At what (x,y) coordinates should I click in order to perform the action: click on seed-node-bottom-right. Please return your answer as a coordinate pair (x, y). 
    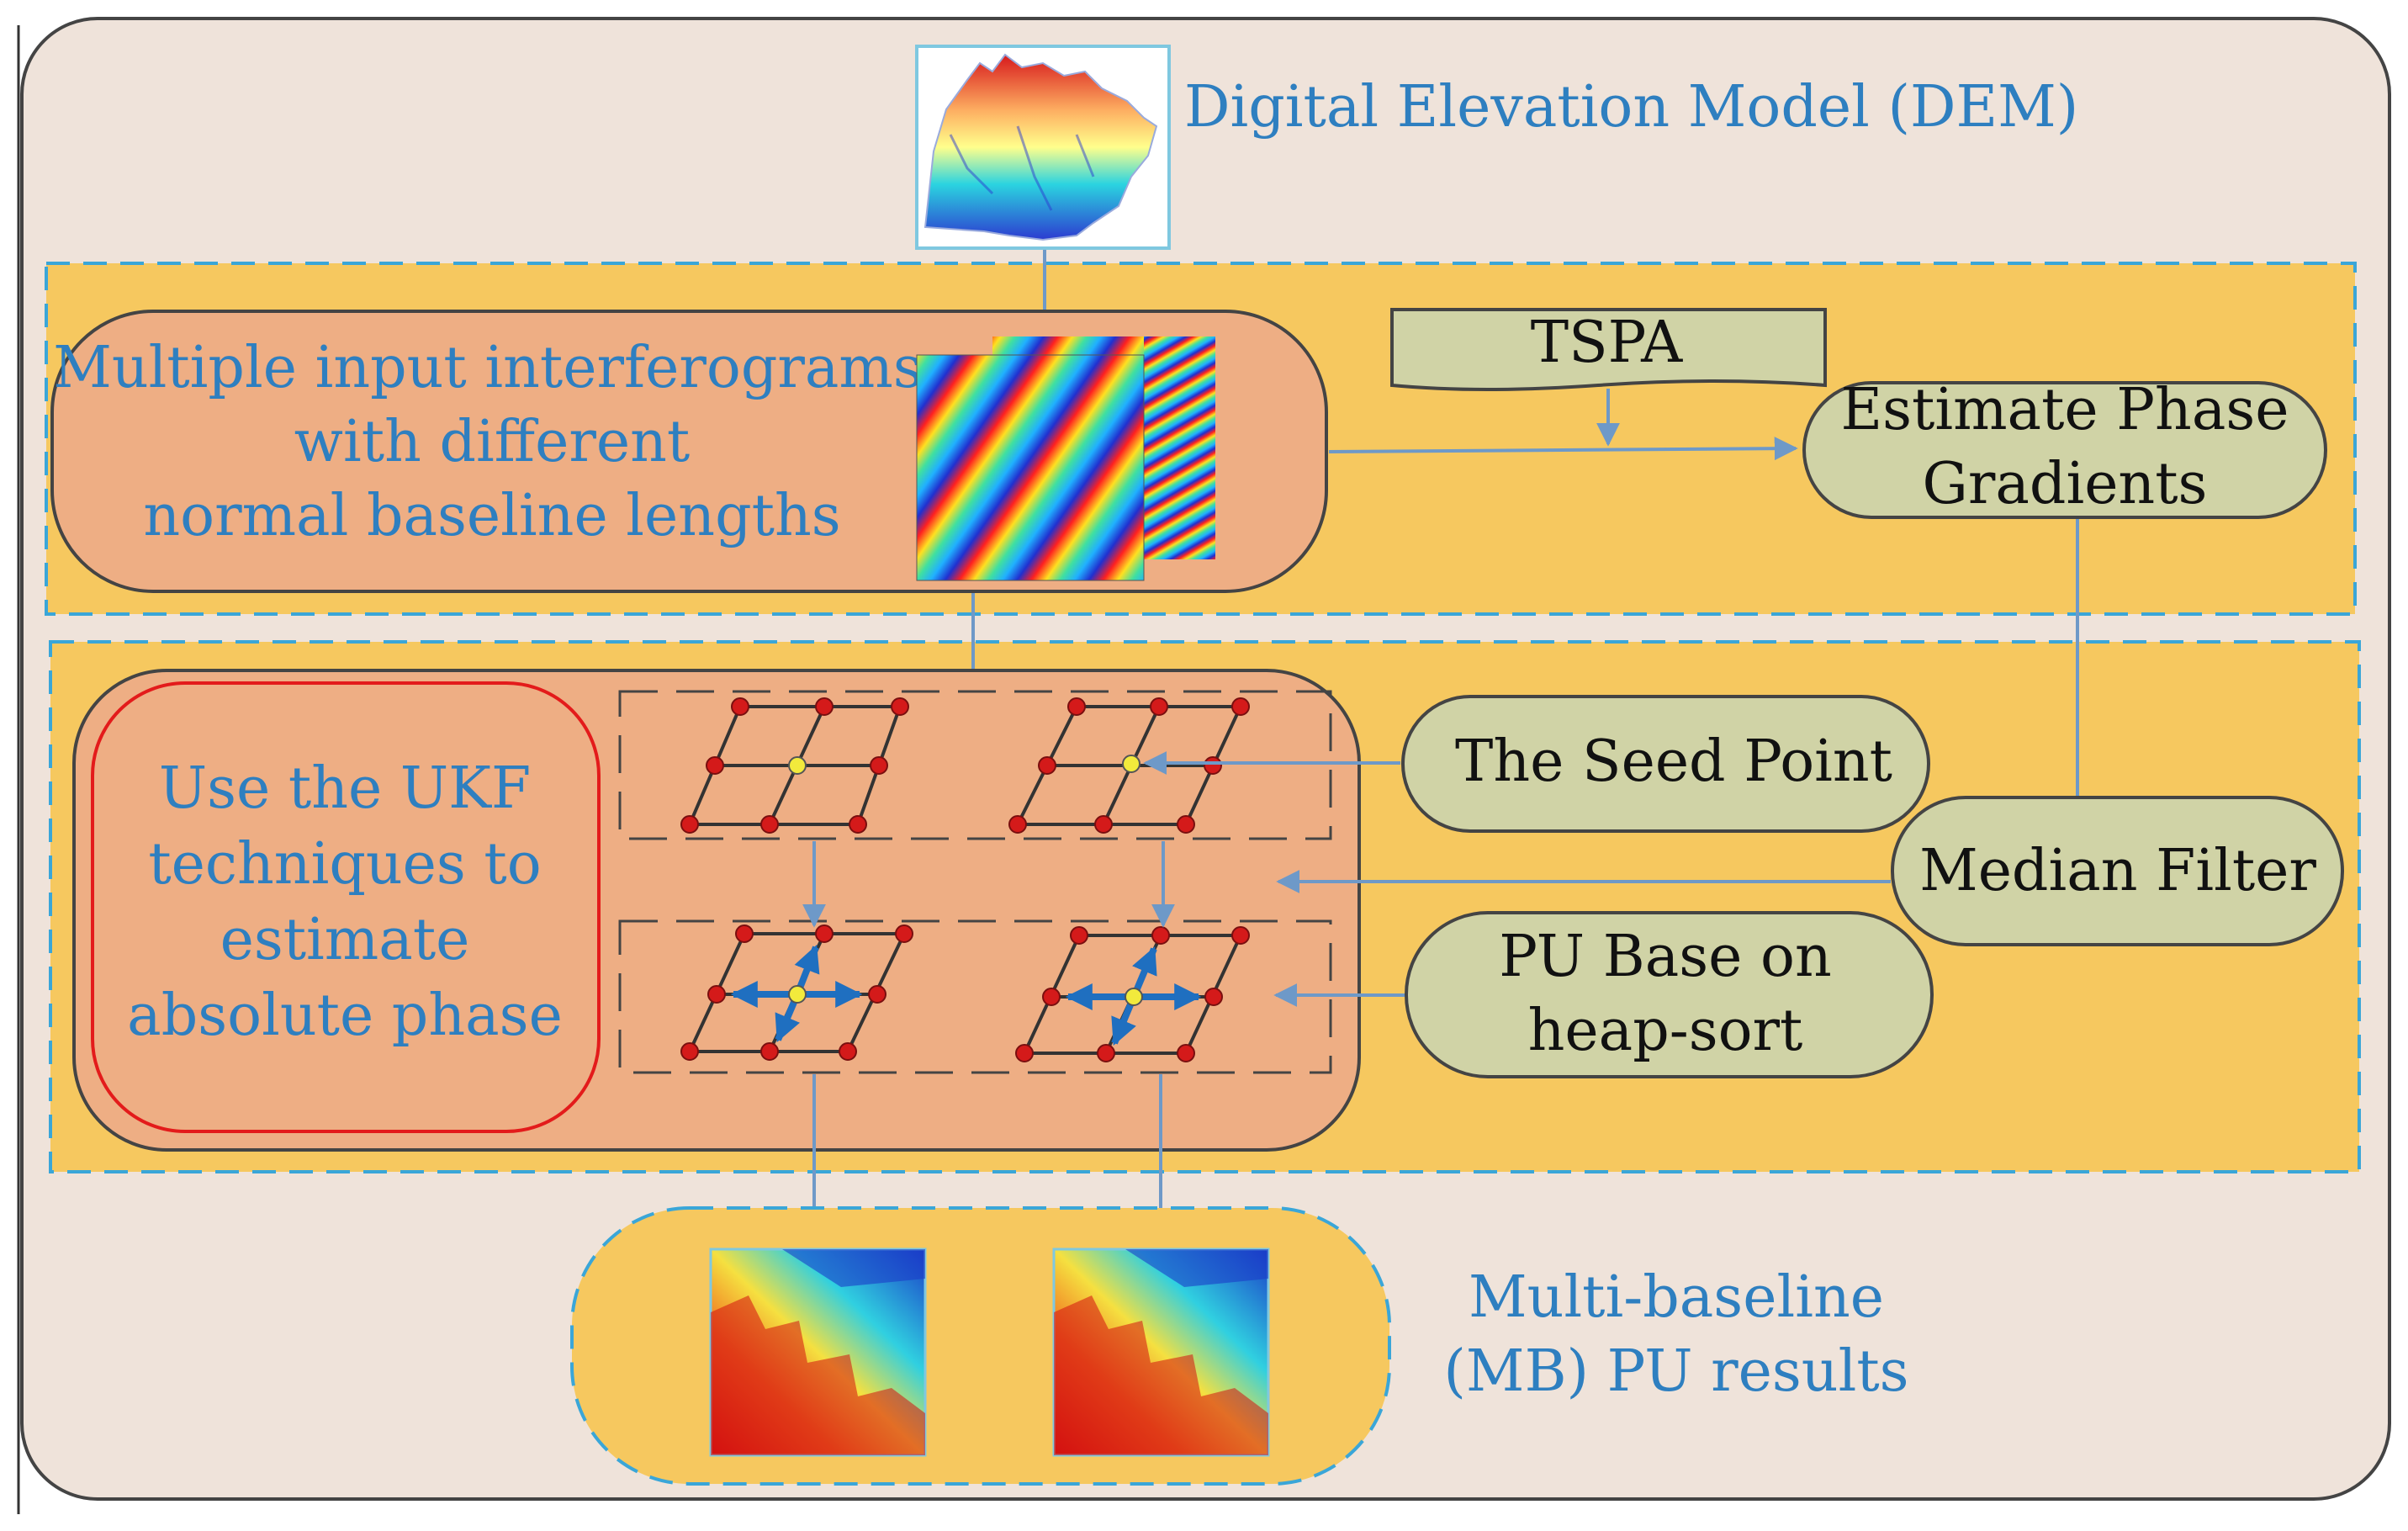
    Looking at the image, I should click on (1134, 997).